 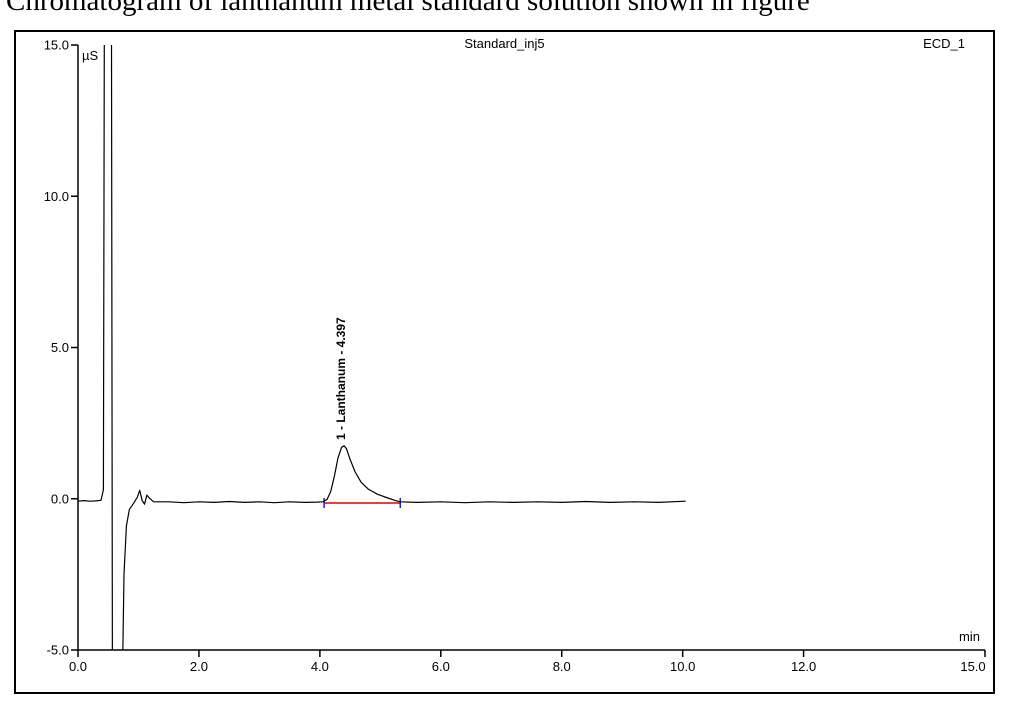 I want to click on x-tick-label: 0.0, so click(x=78, y=666).